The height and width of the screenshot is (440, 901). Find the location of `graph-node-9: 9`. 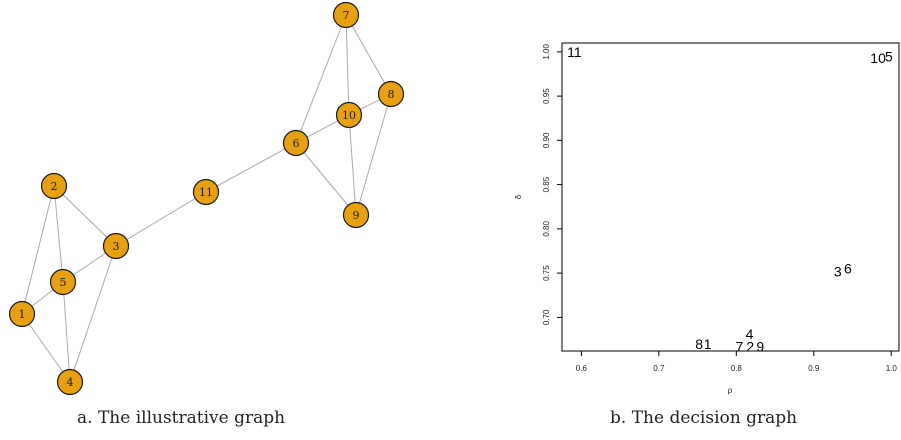

graph-node-9: 9 is located at coordinates (356, 215).